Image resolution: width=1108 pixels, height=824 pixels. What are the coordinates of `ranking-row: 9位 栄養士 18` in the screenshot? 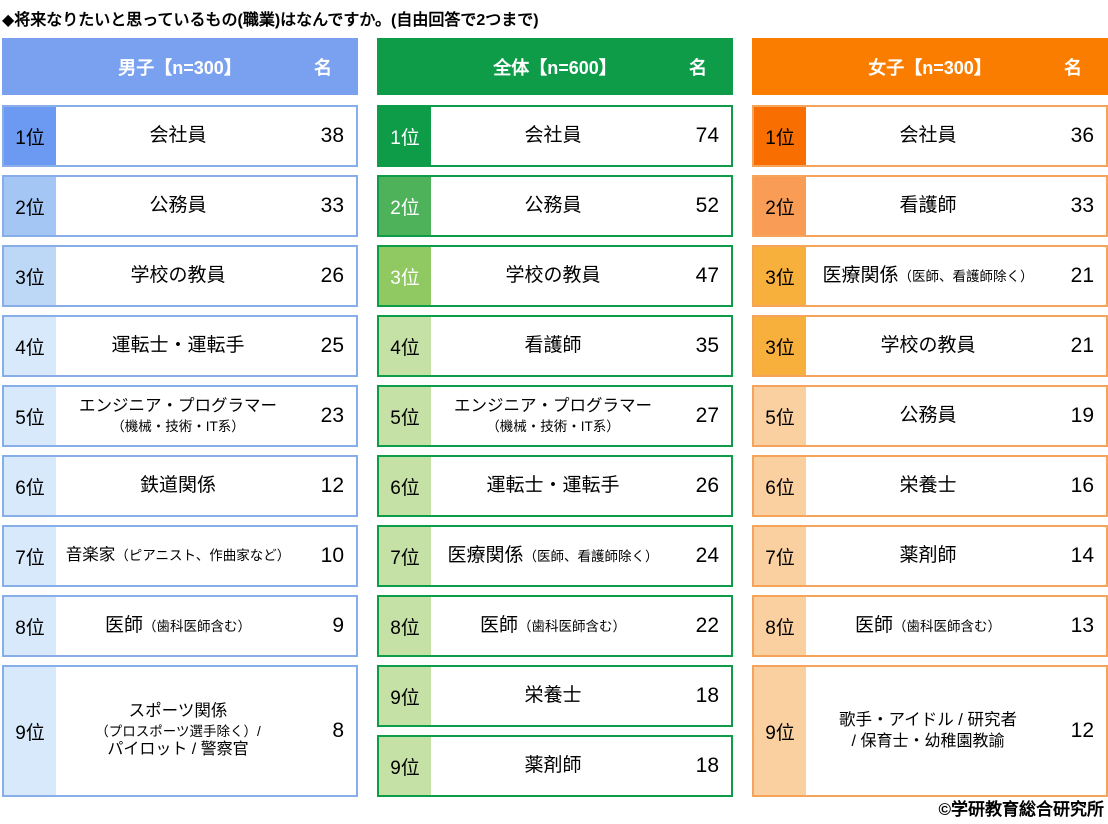 It's located at (555, 696).